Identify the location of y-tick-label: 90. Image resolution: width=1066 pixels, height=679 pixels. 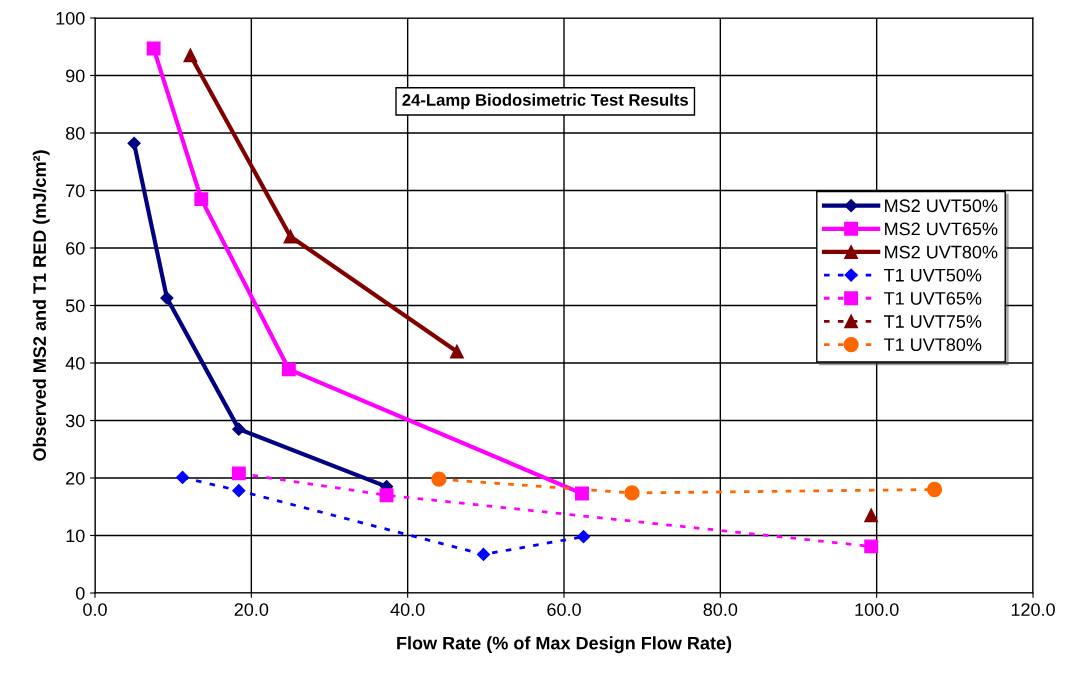
(75, 76).